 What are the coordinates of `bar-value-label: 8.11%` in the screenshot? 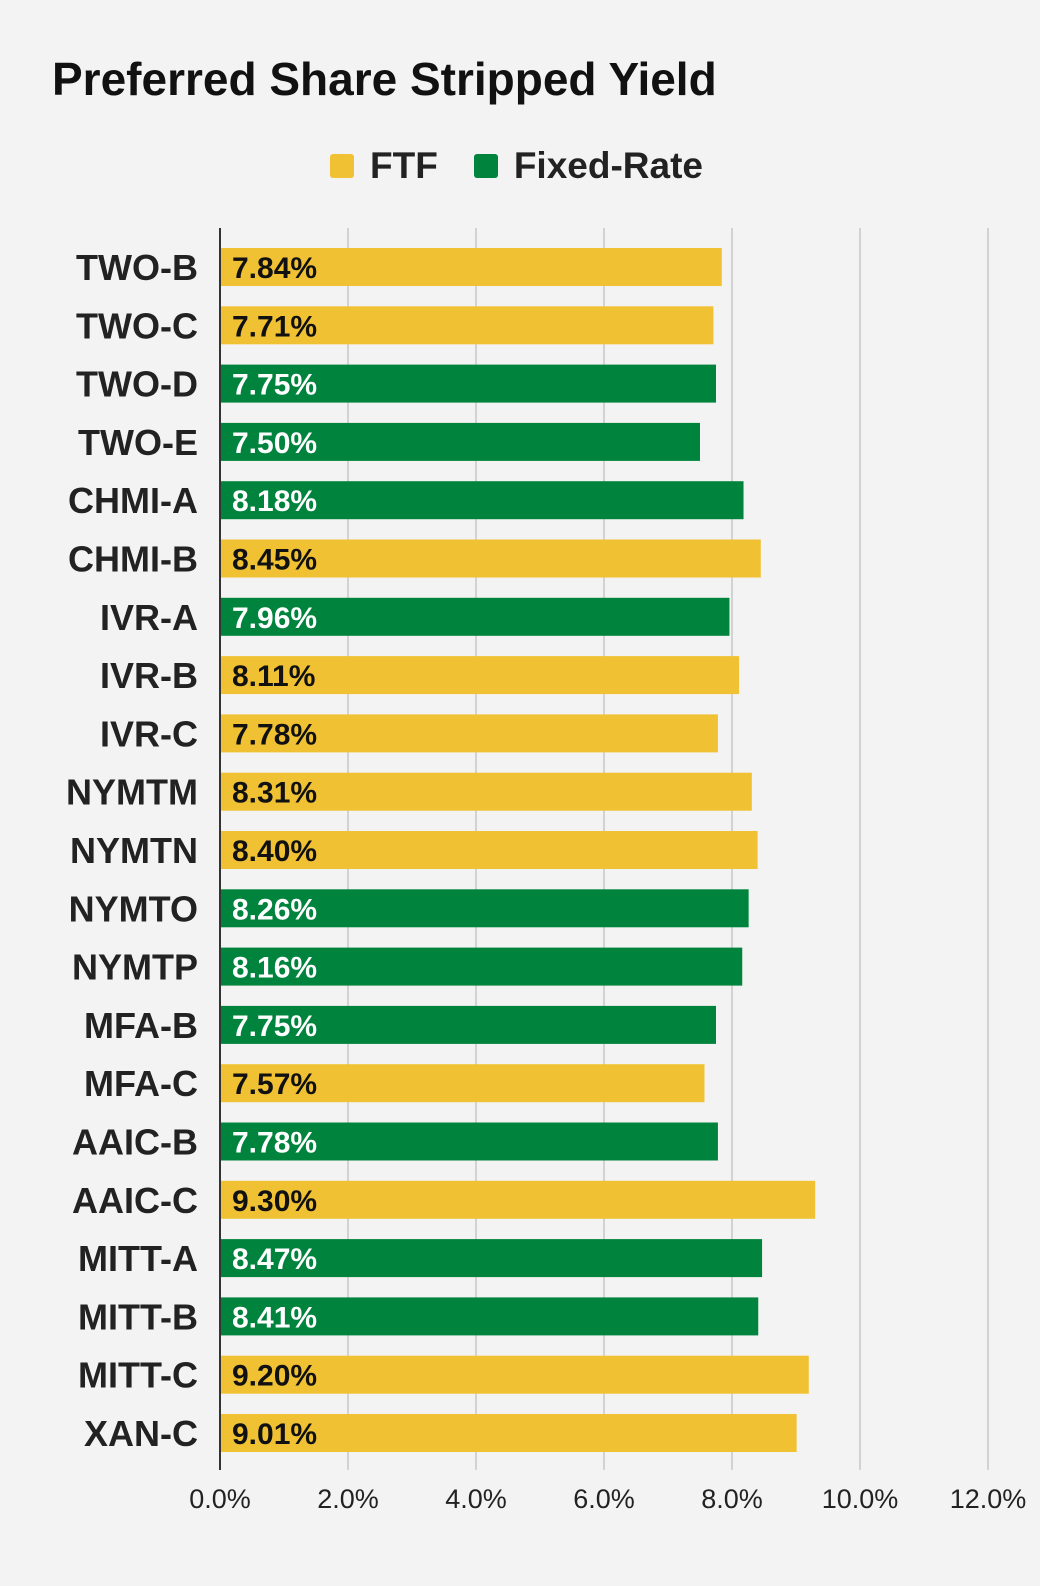 It's located at (273, 676).